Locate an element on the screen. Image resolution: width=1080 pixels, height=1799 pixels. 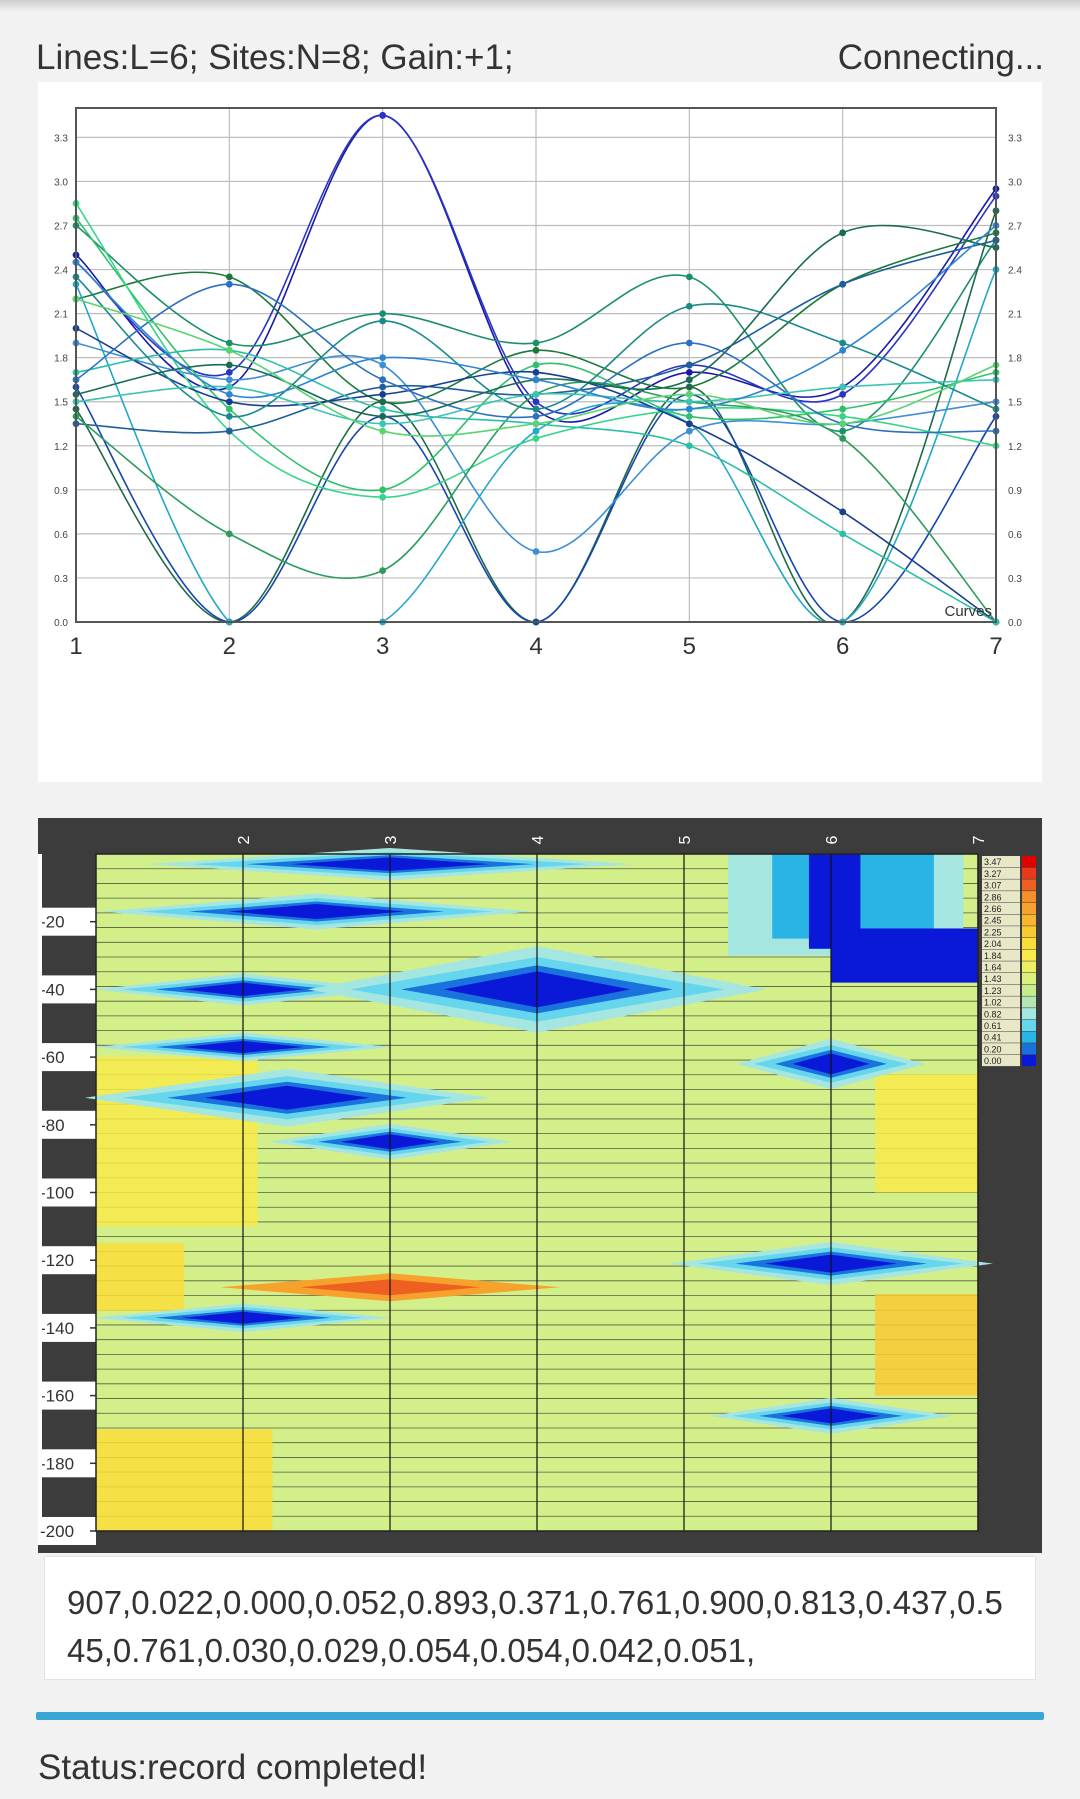
heat-y-tick-label: -20 is located at coordinates (52, 922).